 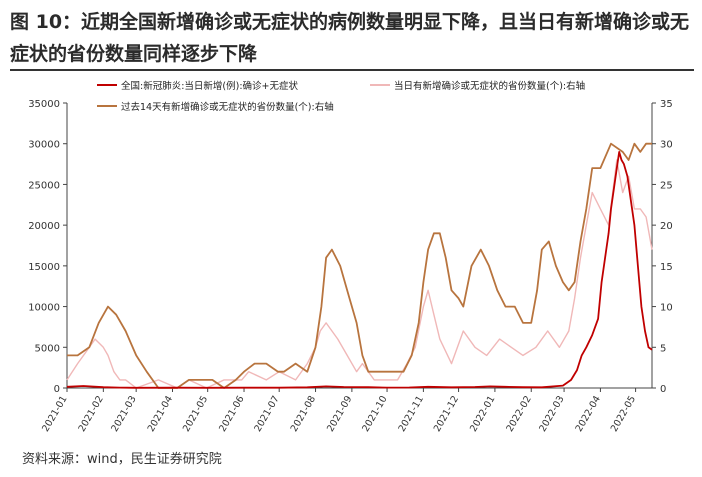 What do you see at coordinates (91, 414) in the screenshot?
I see `x-tick-label: 2021-02` at bounding box center [91, 414].